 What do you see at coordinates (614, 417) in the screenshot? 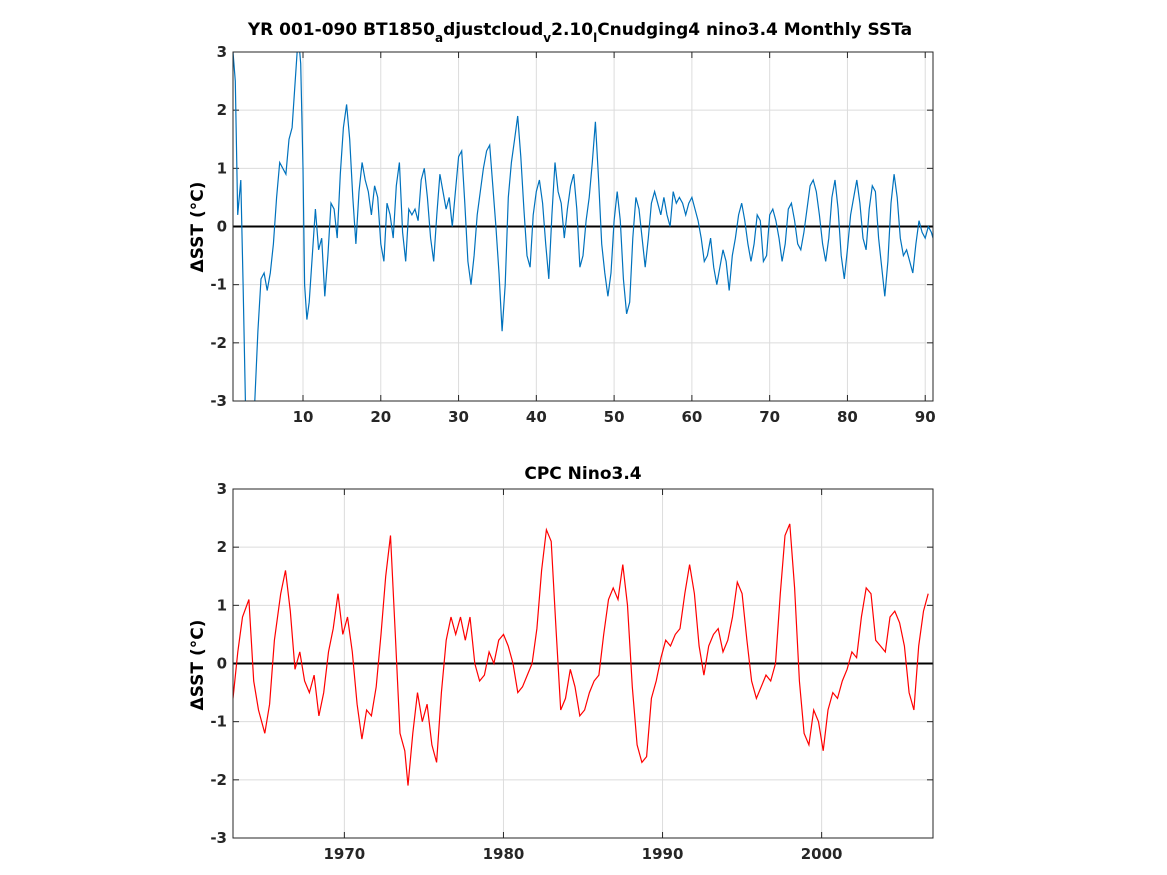
I see `x-tick-label: 50` at bounding box center [614, 417].